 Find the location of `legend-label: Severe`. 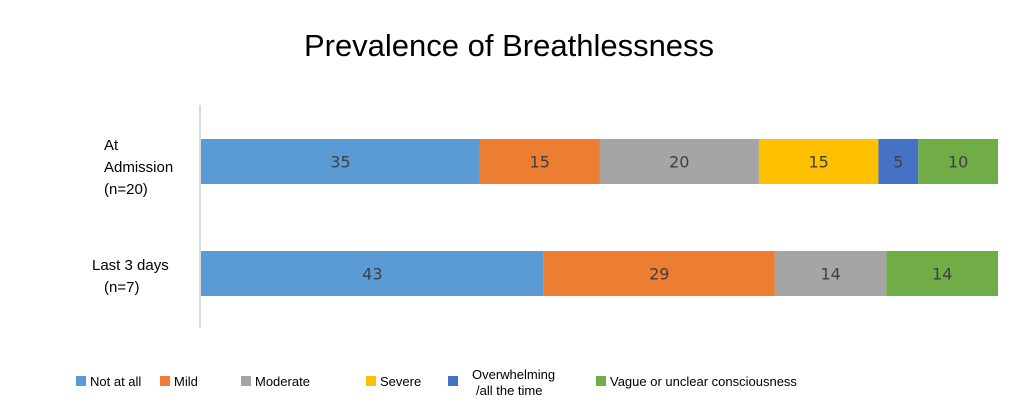

legend-label: Severe is located at coordinates (400, 381).